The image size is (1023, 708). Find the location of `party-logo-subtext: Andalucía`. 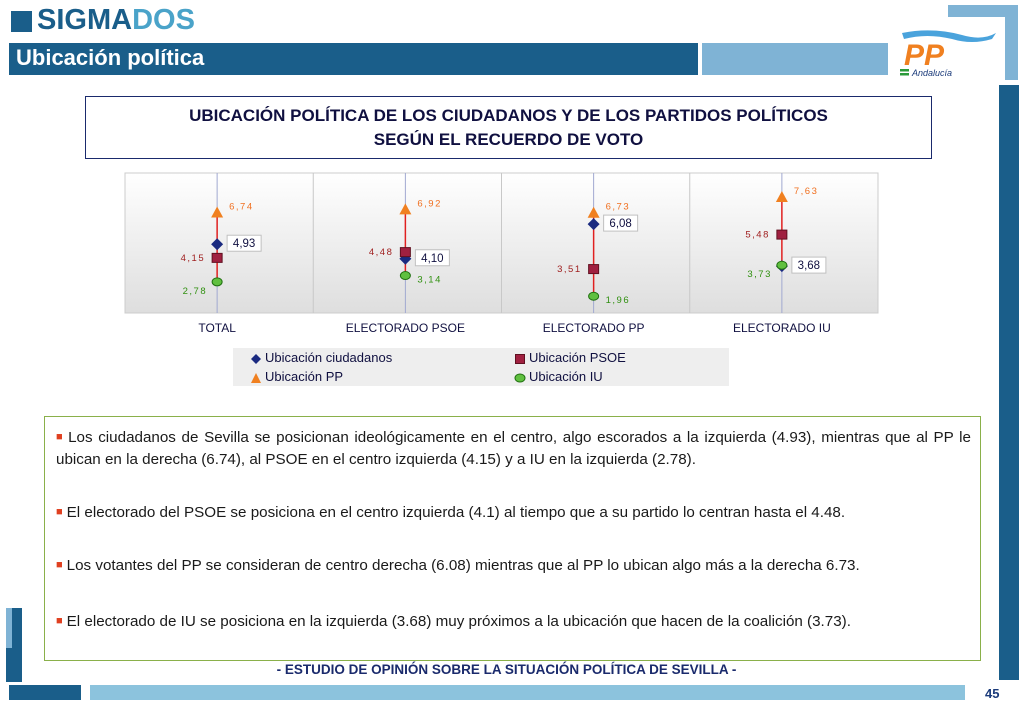

party-logo-subtext: Andalucía is located at coordinates (931, 73).